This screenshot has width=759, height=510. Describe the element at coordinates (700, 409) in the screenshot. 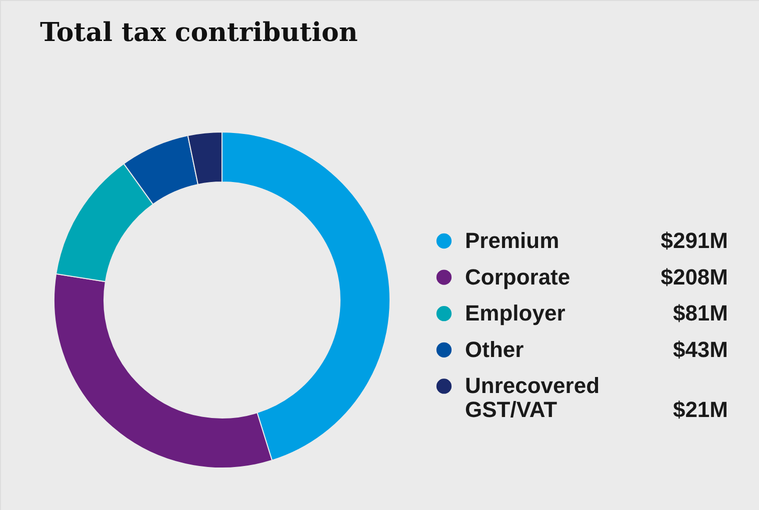

I see `data-label: $21M` at that location.